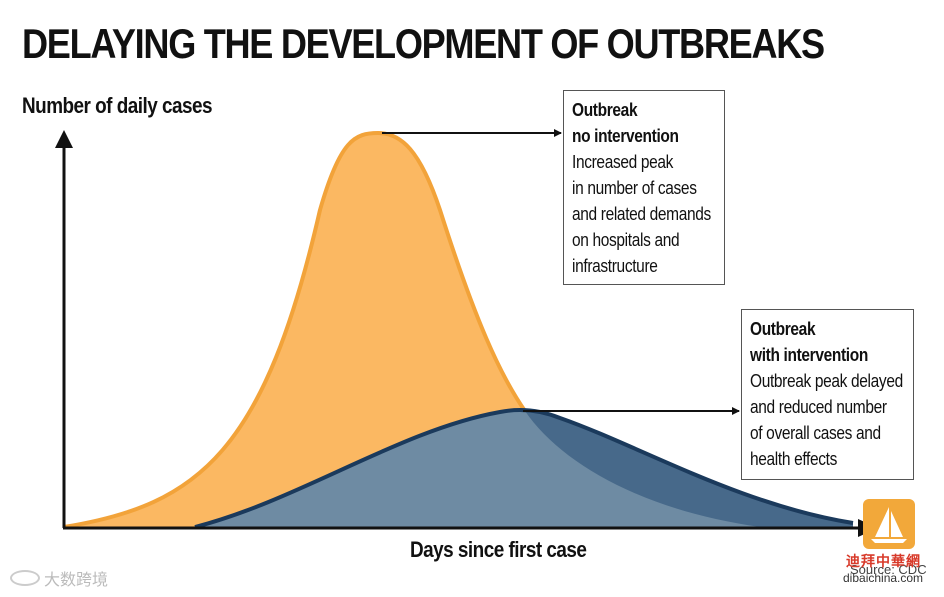  Describe the element at coordinates (117, 105) in the screenshot. I see `y-axis-label: Number of daily cases` at that location.